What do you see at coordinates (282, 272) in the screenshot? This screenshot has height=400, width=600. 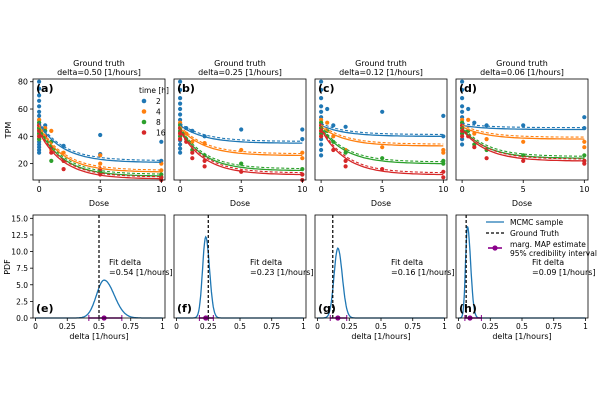 I see `fit-delta-value: =0.23 [1/hours]` at bounding box center [282, 272].